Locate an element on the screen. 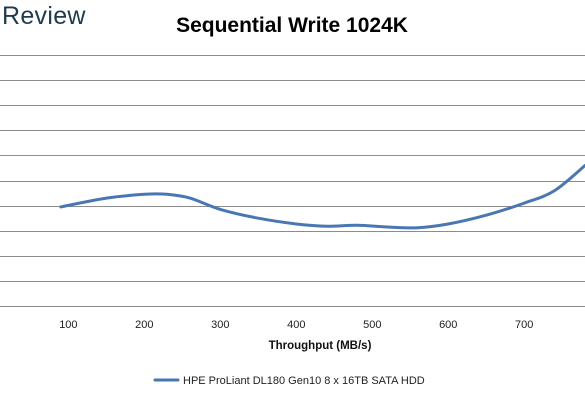 This screenshot has width=585, height=401. chart-title: Sequential Write 1024K is located at coordinates (292, 25).